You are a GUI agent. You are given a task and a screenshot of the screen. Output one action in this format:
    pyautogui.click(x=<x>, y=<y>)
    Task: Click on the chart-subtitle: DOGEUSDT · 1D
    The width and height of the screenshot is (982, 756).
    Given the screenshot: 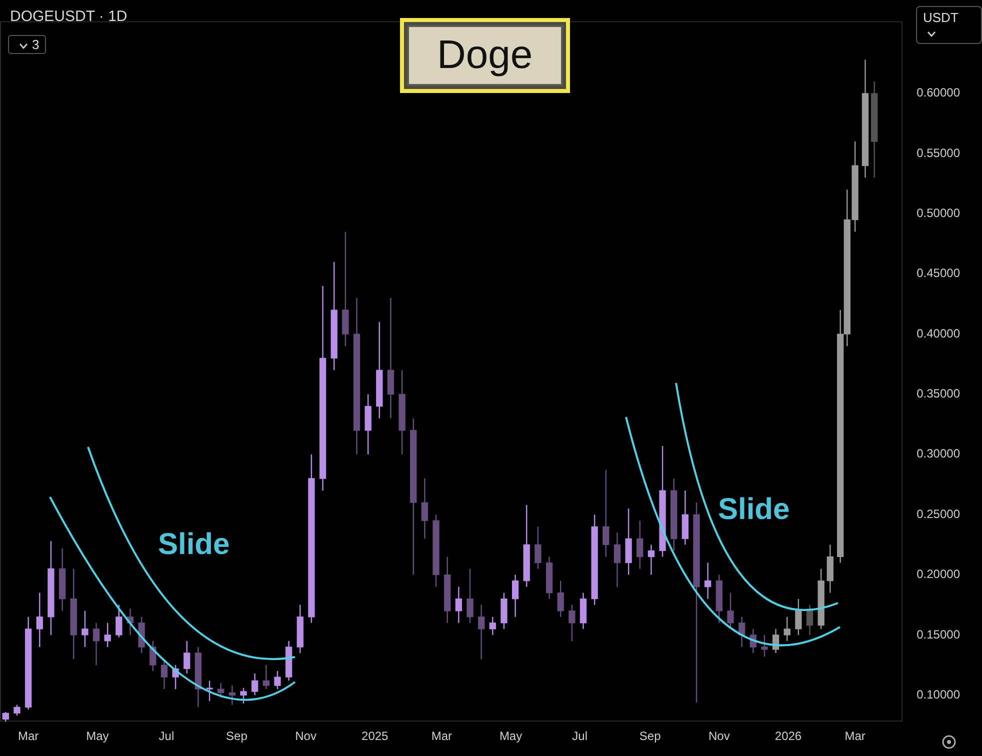 What is the action you would take?
    pyautogui.click(x=69, y=16)
    